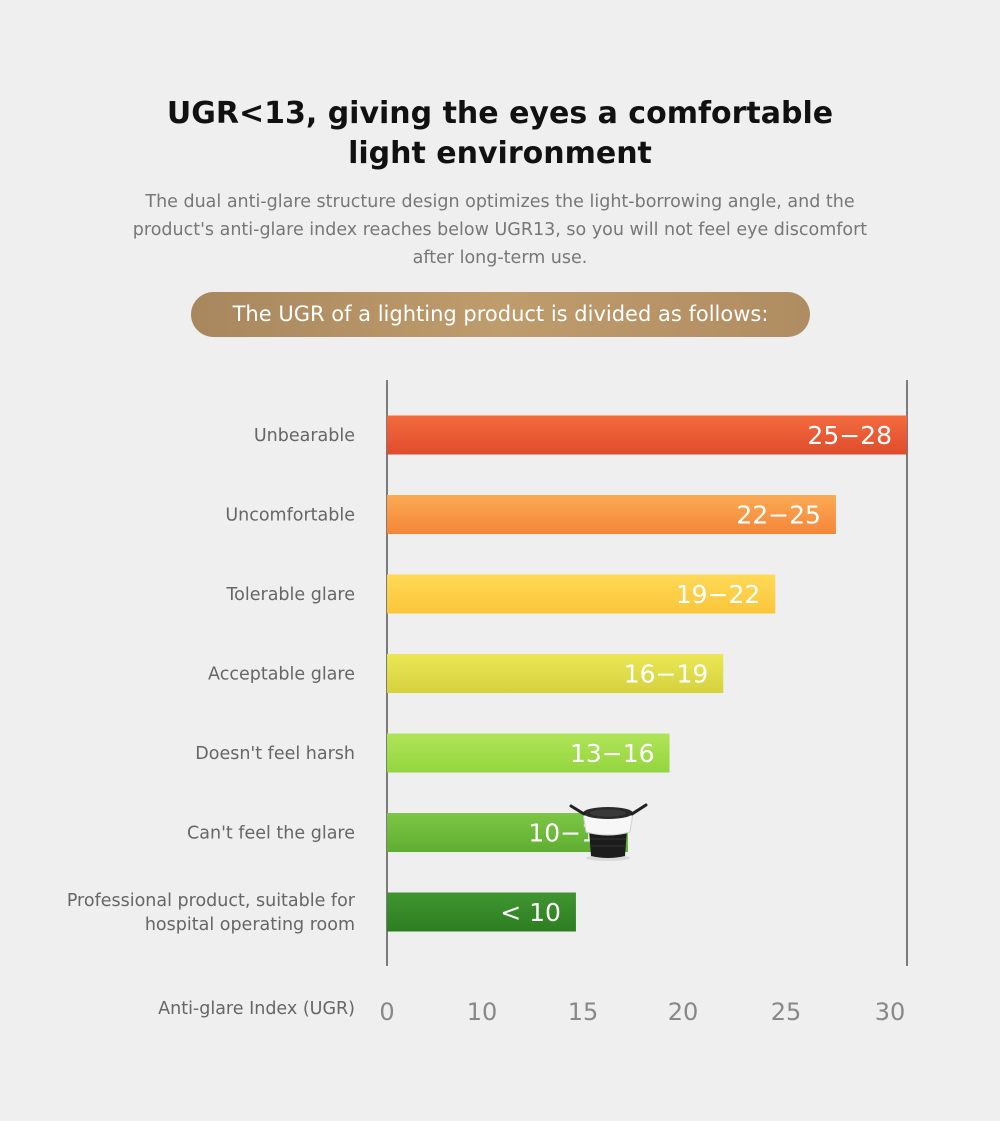 The width and height of the screenshot is (1000, 1121). Describe the element at coordinates (211, 901) in the screenshot. I see `category-label-6-0: Professional product, suitable for` at that location.